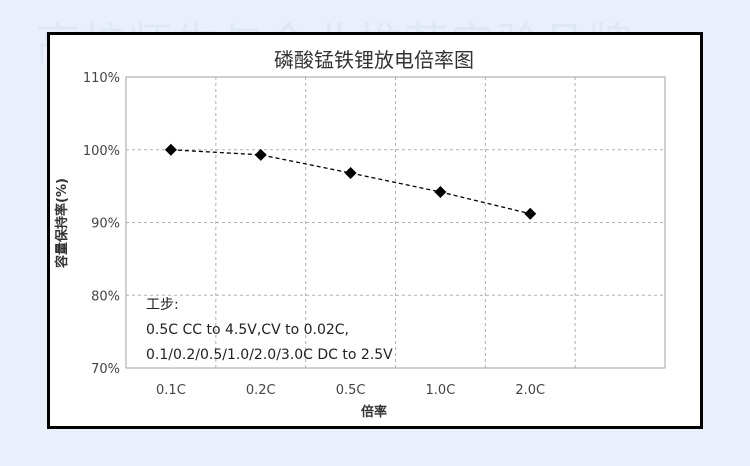  Describe the element at coordinates (105, 369) in the screenshot. I see `y-tick-label: 70%` at that location.